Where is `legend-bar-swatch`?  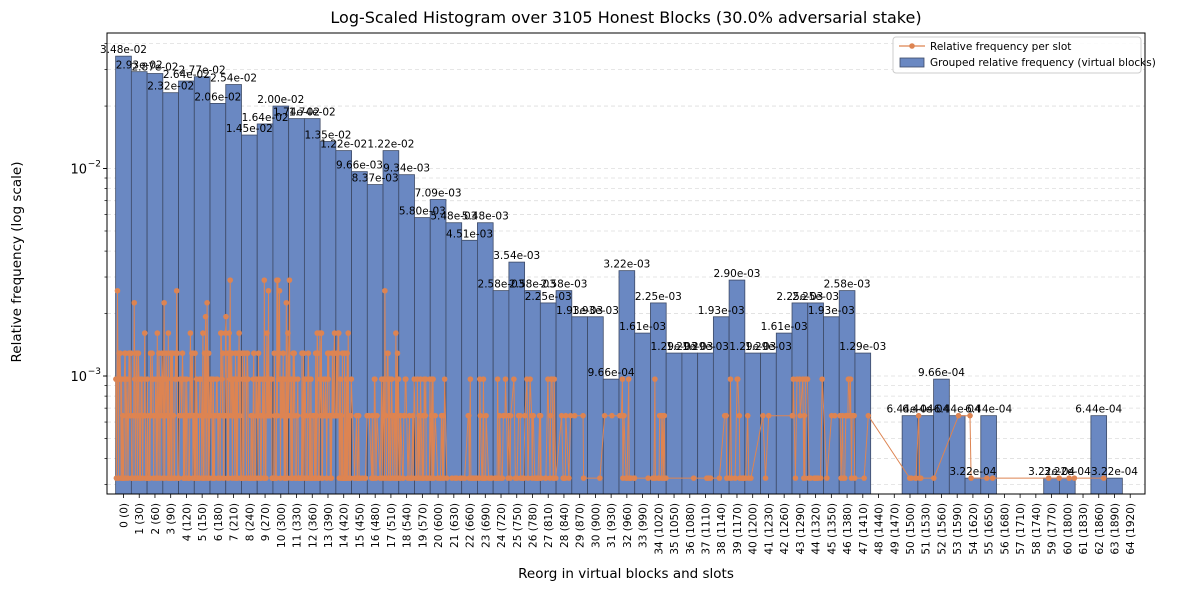 legend-bar-swatch is located at coordinates (912, 62).